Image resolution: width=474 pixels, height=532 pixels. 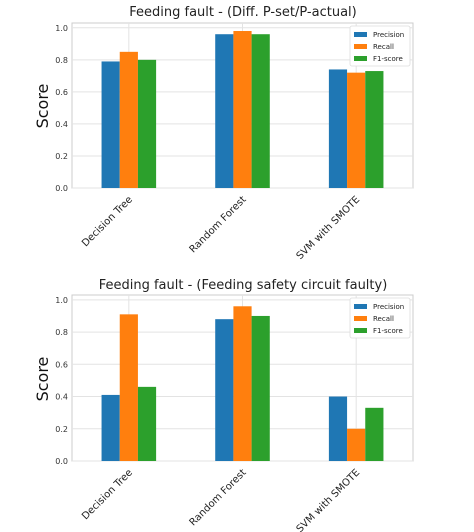 I want to click on chart-title: Feeding fault - (Diff. P-set/P-actual), so click(x=242, y=12).